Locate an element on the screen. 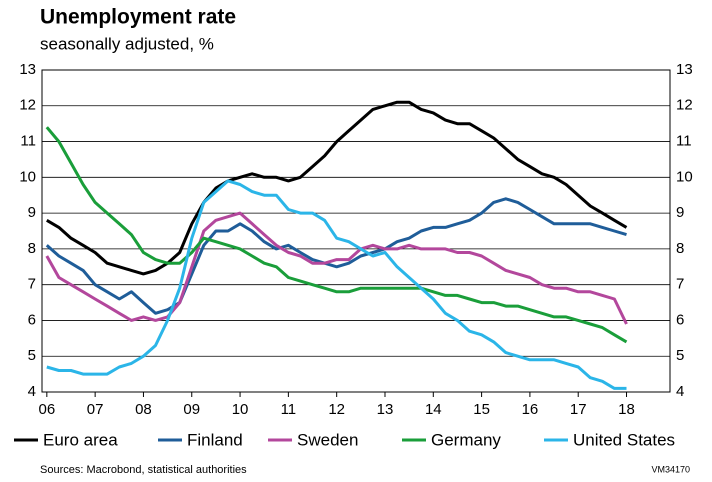 This screenshot has width=712, height=482. y2-tick-label: 10 is located at coordinates (684, 176).